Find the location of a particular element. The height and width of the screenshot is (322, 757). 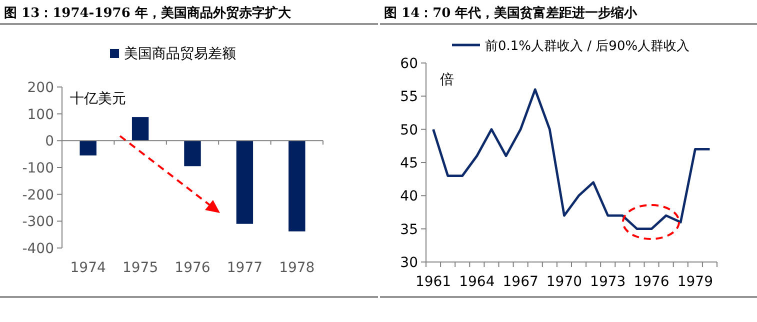

y-tick-label: -200 is located at coordinates (38, 195).